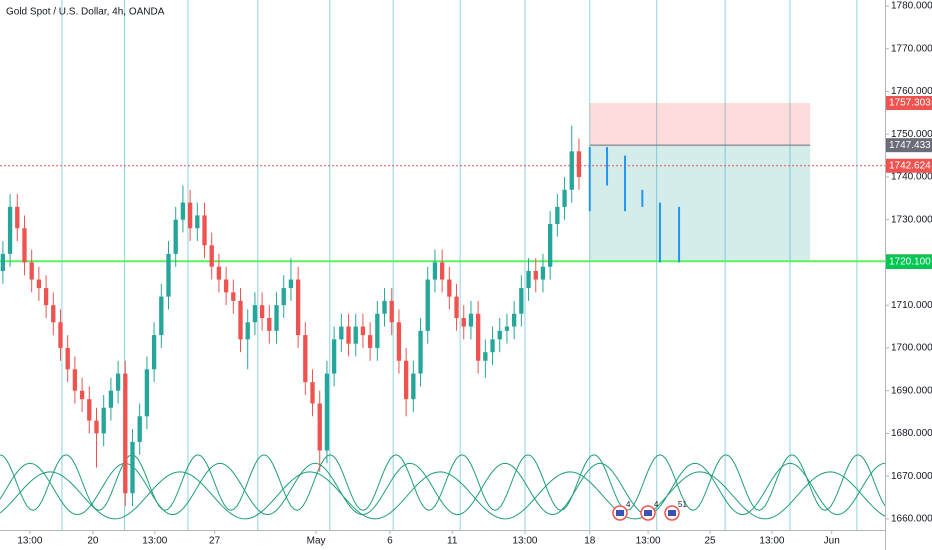 This screenshot has width=932, height=550. I want to click on y-tick-label: 1750.000, so click(911, 134).